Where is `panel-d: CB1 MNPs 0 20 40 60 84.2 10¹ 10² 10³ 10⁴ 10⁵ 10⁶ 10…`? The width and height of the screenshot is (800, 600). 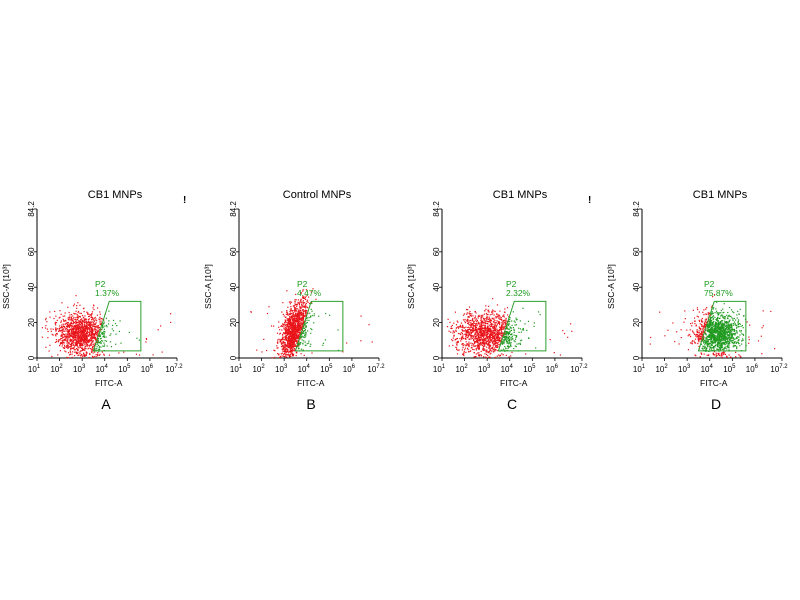
panel-d: CB1 MNPs 0 20 40 60 84.2 10¹ 10² 10³ 10⁴ 10⁵ 10⁶ 10… is located at coordinates (703, 302).